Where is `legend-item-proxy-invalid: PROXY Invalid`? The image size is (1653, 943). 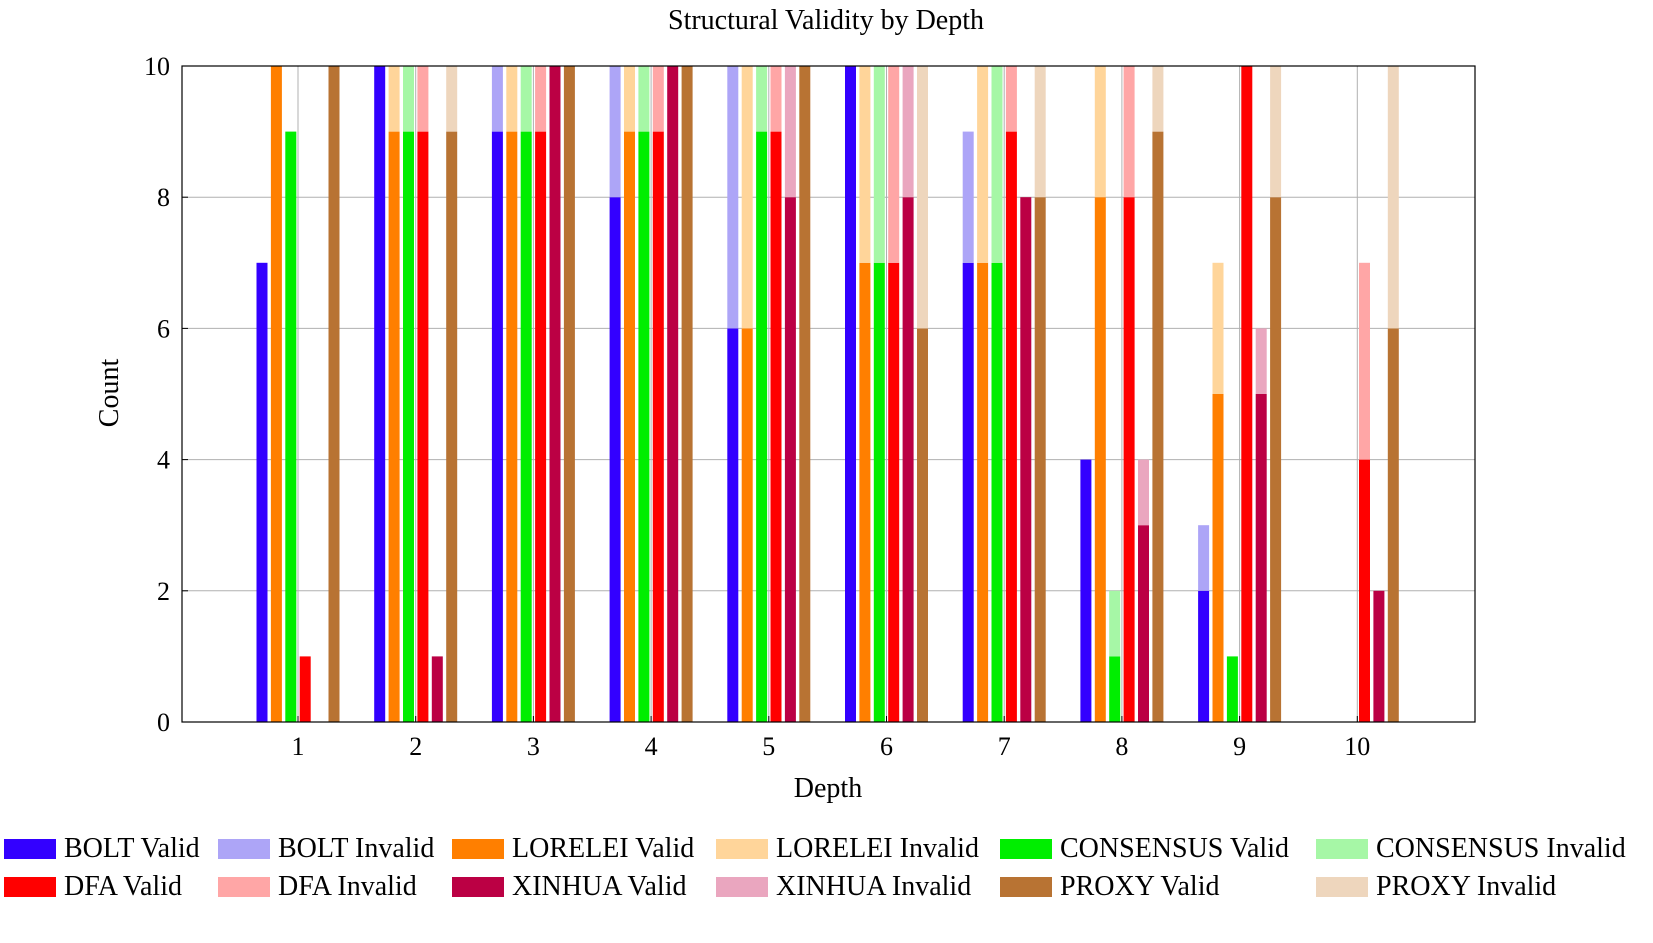
legend-item-proxy-invalid: PROXY Invalid is located at coordinates (1436, 887).